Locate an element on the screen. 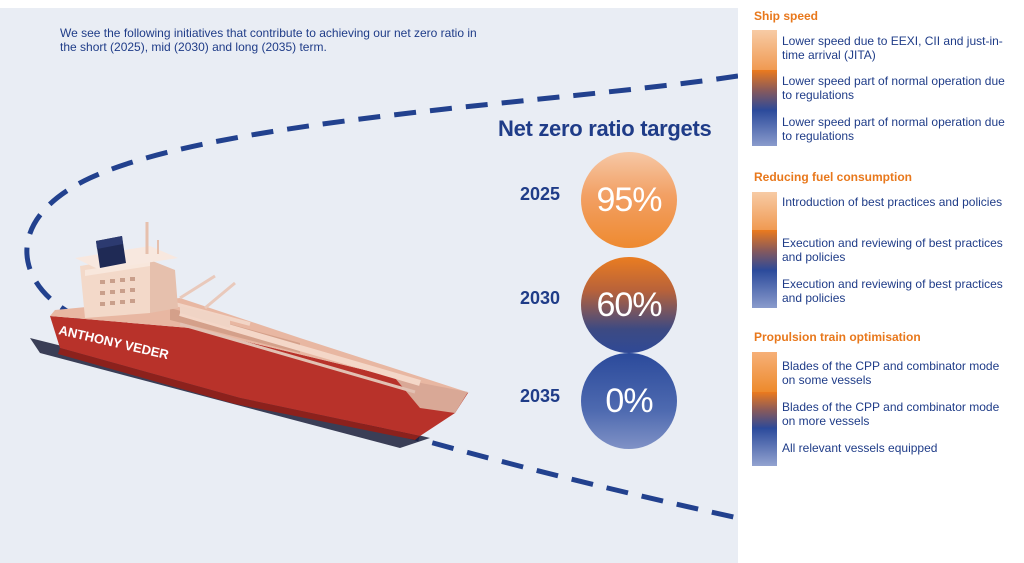 The width and height of the screenshot is (1024, 563). target-circle-2030: 60% is located at coordinates (629, 305).